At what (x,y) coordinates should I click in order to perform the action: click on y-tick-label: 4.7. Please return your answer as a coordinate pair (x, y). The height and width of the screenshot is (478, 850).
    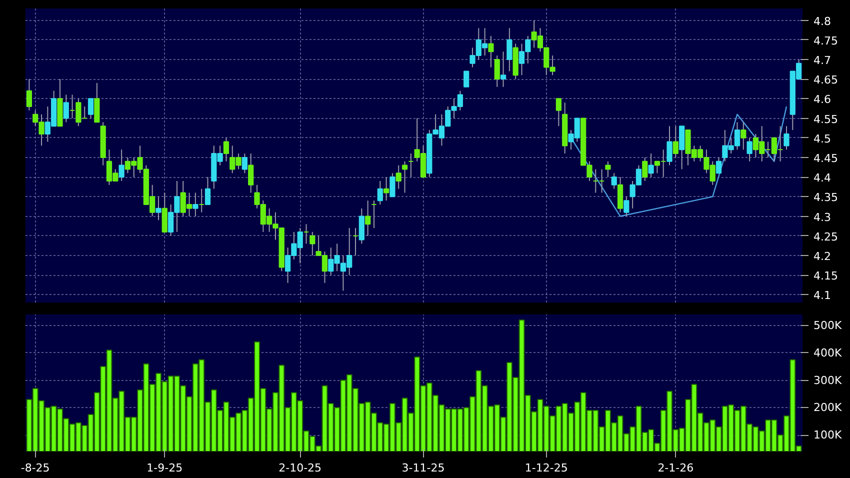
    Looking at the image, I should click on (822, 60).